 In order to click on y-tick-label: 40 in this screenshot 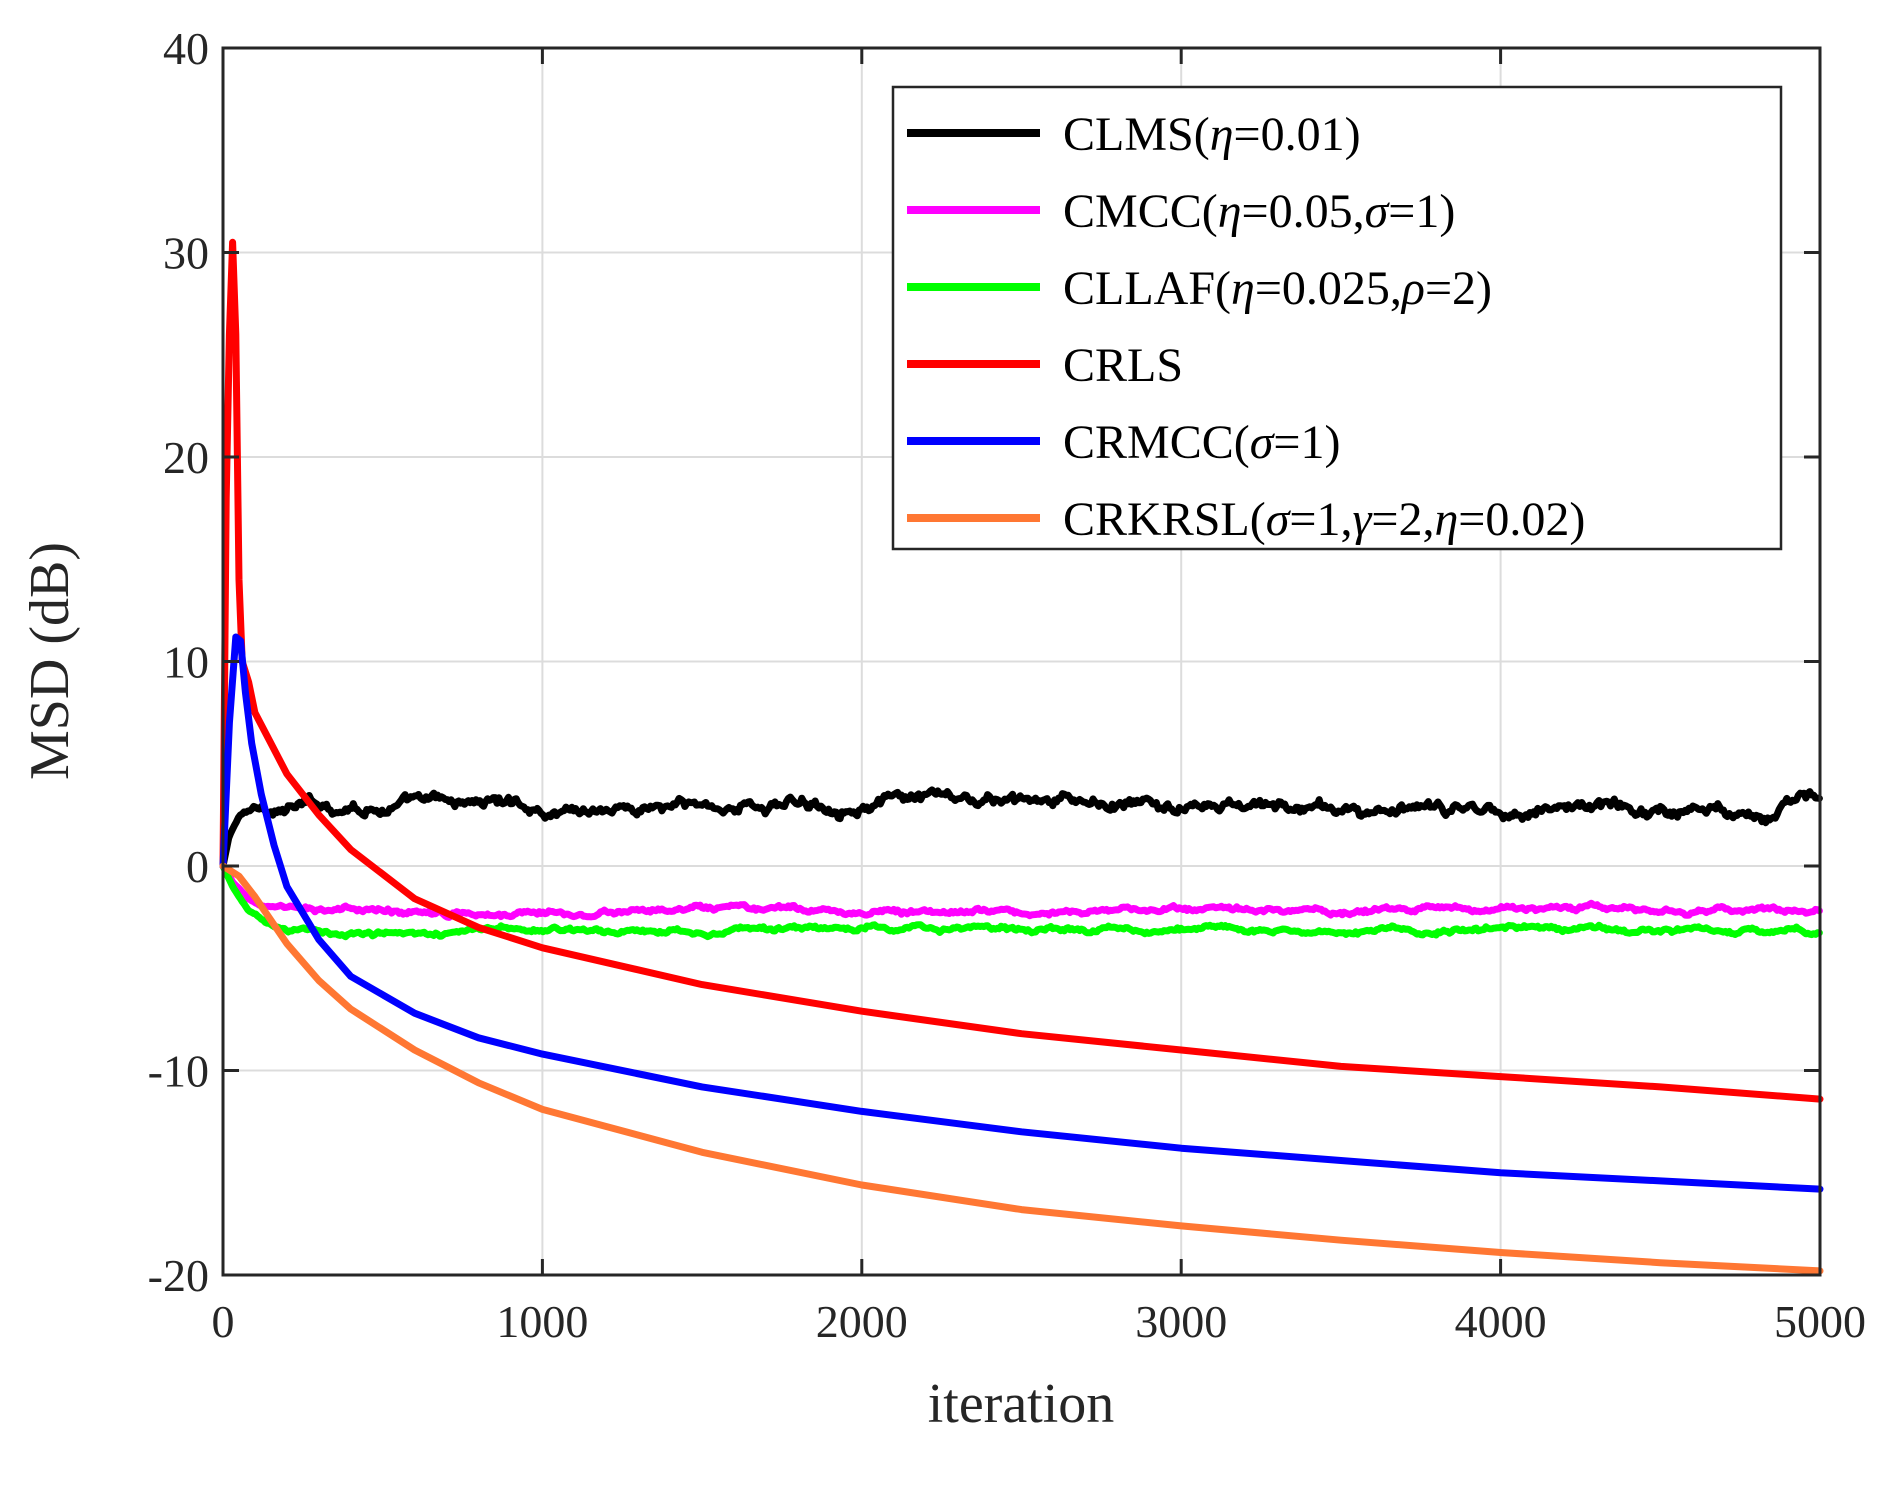, I will do `click(186, 48)`.